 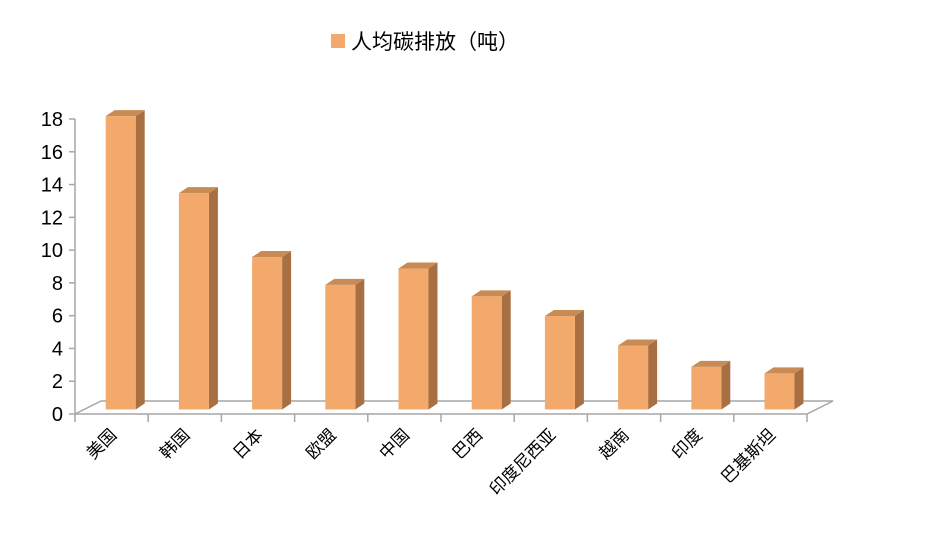 What do you see at coordinates (248, 444) in the screenshot?
I see `category-label: 日本` at bounding box center [248, 444].